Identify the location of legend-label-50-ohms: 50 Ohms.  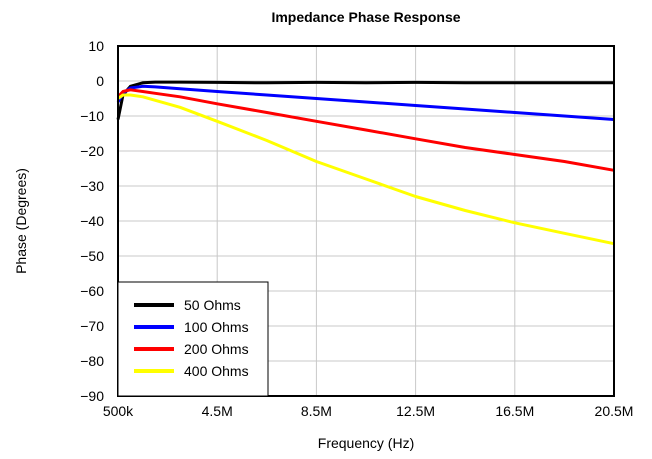
(212, 305).